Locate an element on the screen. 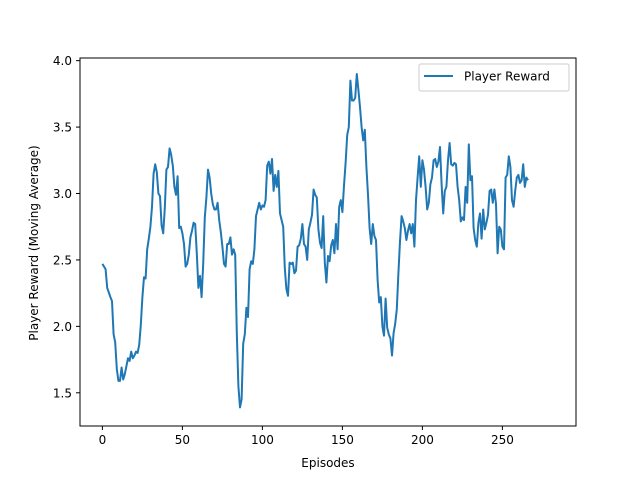  y-tick-label: 3.5 is located at coordinates (62, 128).